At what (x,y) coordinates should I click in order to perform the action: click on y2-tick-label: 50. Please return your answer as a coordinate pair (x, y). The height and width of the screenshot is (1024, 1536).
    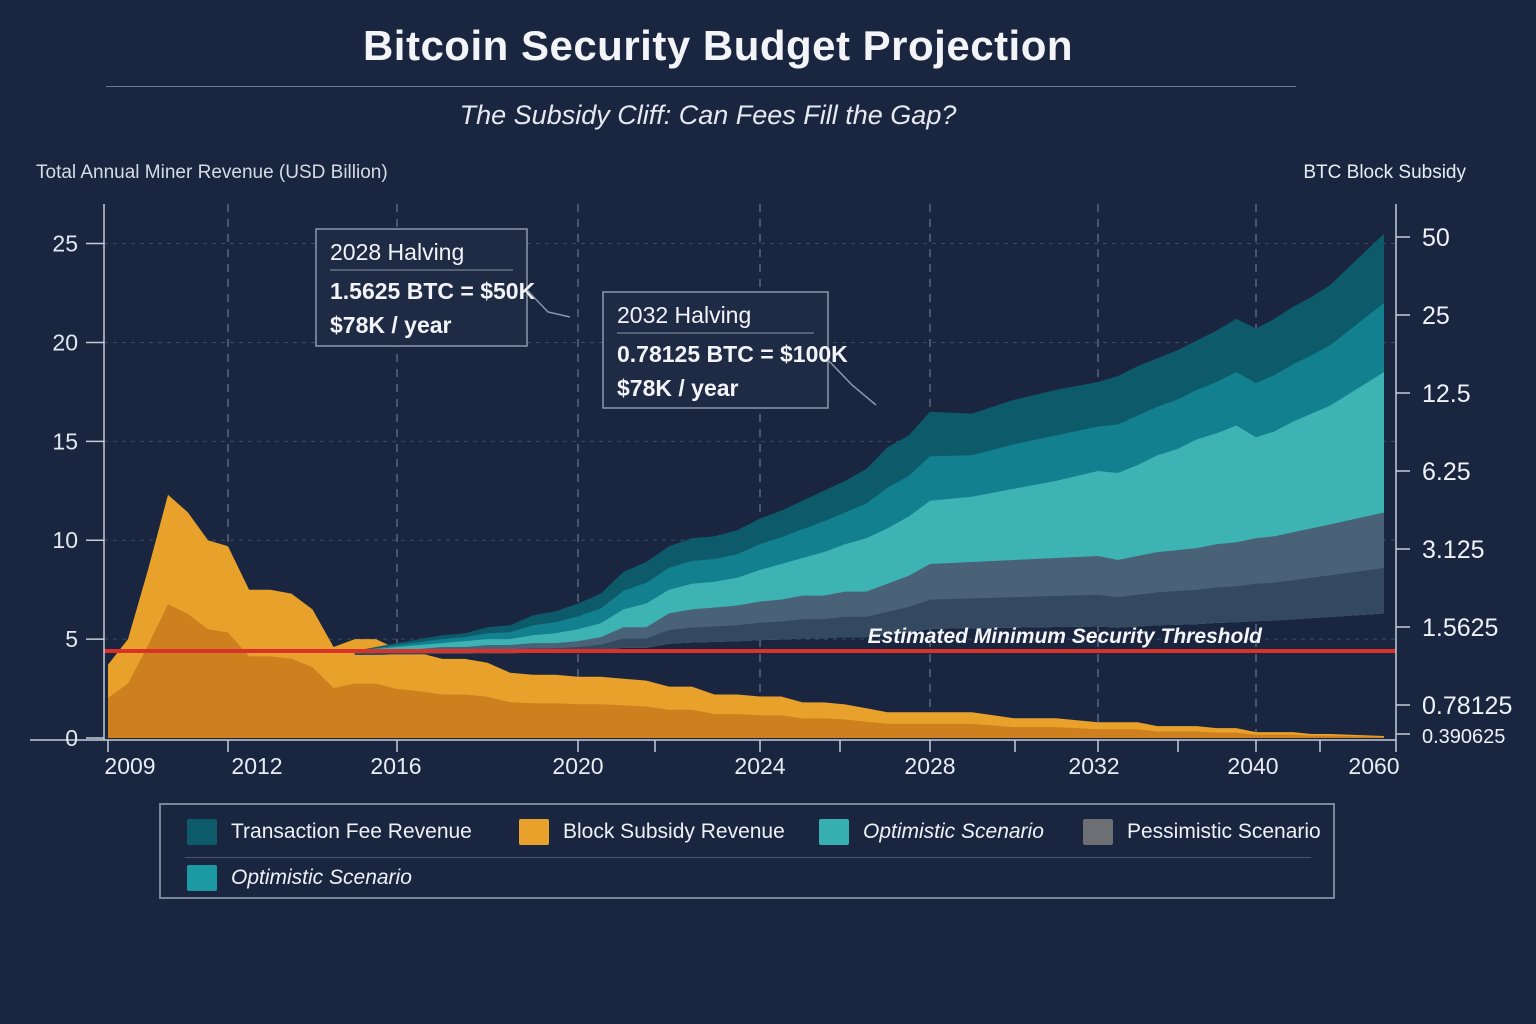
    Looking at the image, I should click on (1436, 238).